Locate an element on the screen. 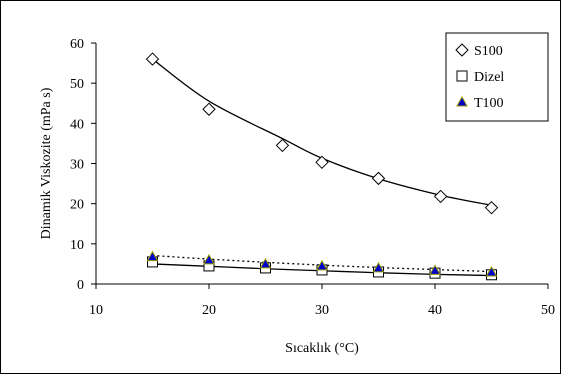 The image size is (561, 375). legend-marker-t100 is located at coordinates (462, 101).